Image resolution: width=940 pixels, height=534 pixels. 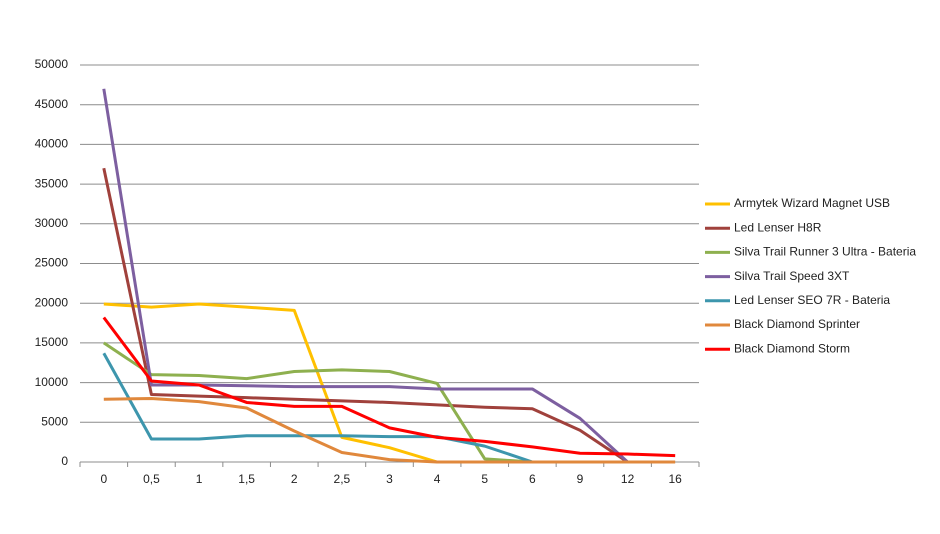 I want to click on x-tick-label: 0, so click(x=103, y=479).